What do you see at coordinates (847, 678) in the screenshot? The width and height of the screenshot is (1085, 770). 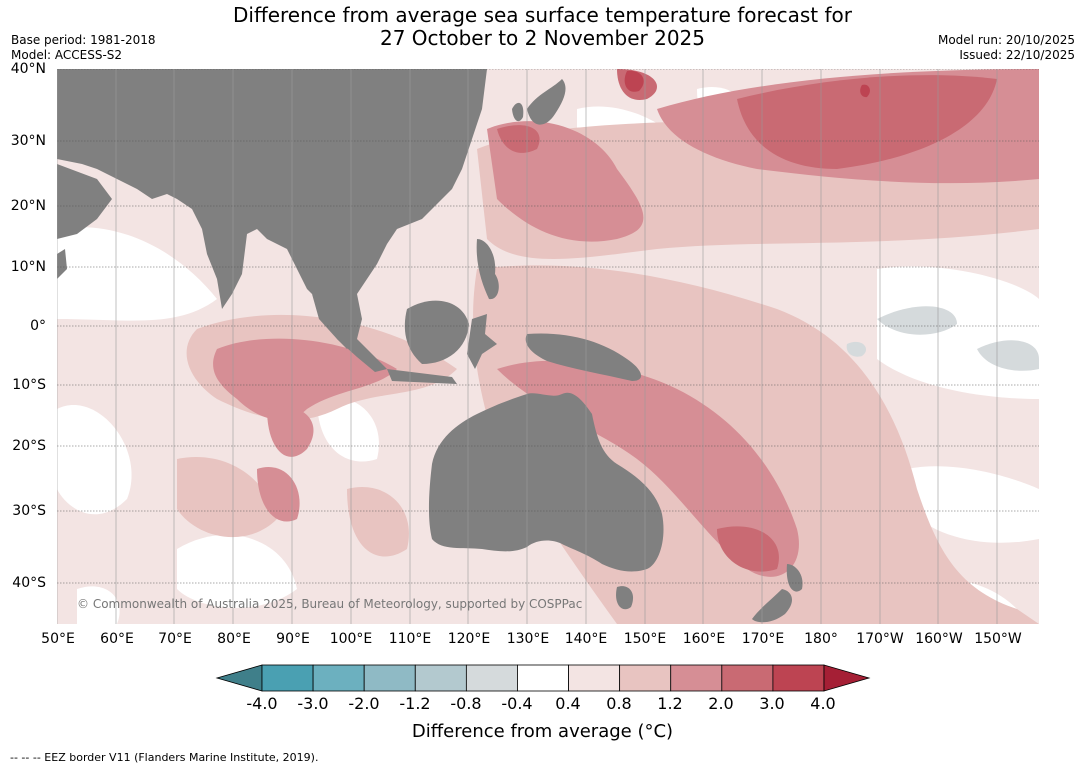 I see `colorbar-max-triangle` at bounding box center [847, 678].